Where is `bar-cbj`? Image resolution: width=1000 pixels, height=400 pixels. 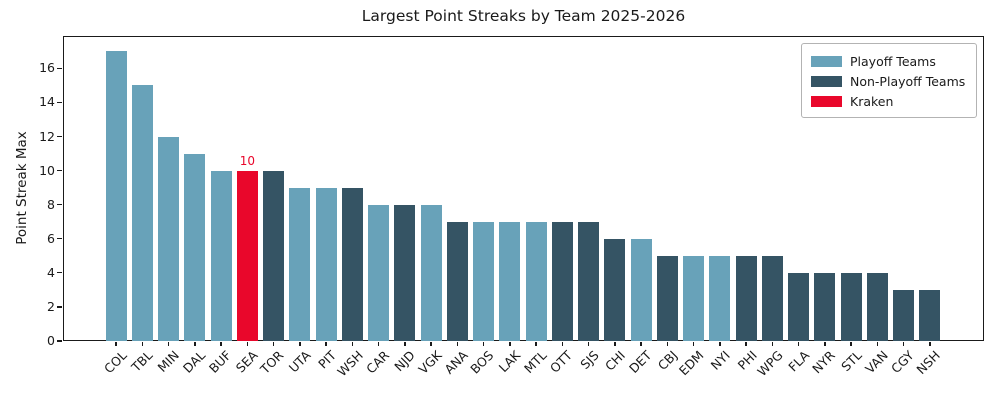 bar-cbj is located at coordinates (667, 298).